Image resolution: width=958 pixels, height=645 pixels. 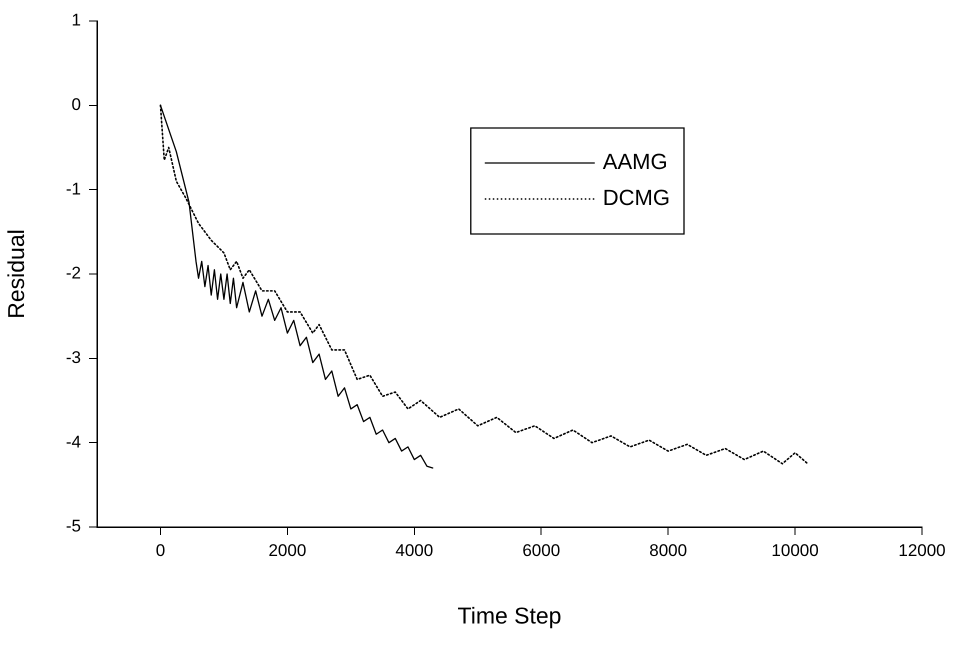 What do you see at coordinates (73, 273) in the screenshot?
I see `y-tick-label: -2` at bounding box center [73, 273].